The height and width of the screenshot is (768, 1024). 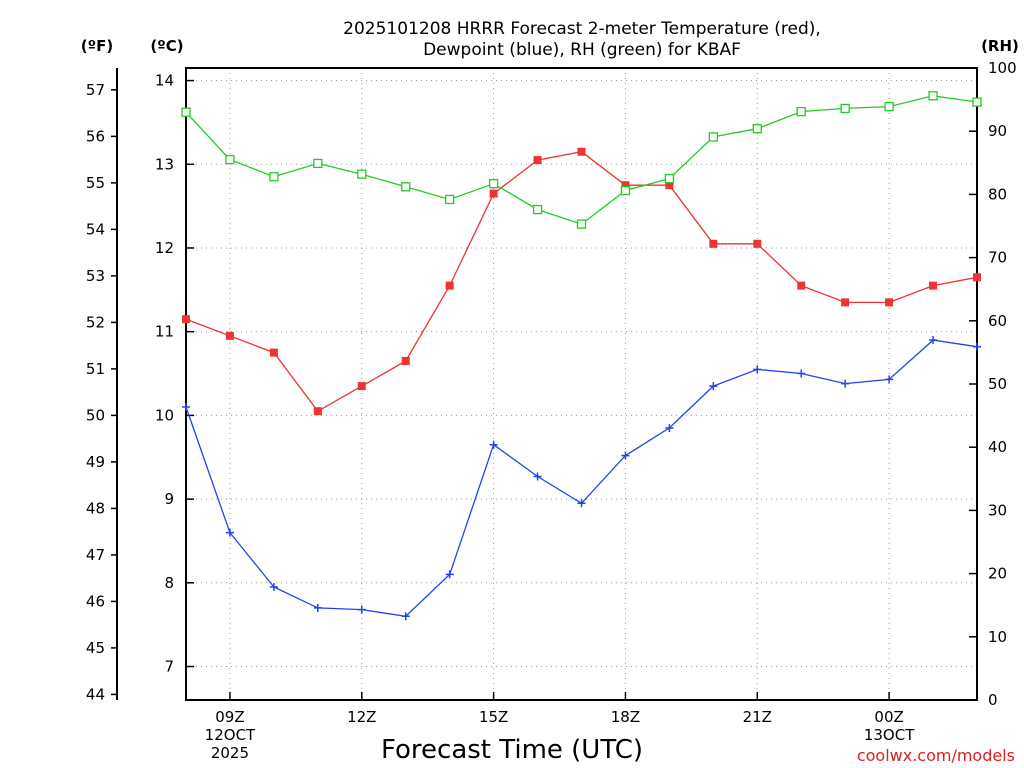 What do you see at coordinates (997, 384) in the screenshot?
I see `rh-tick-label: 50` at bounding box center [997, 384].